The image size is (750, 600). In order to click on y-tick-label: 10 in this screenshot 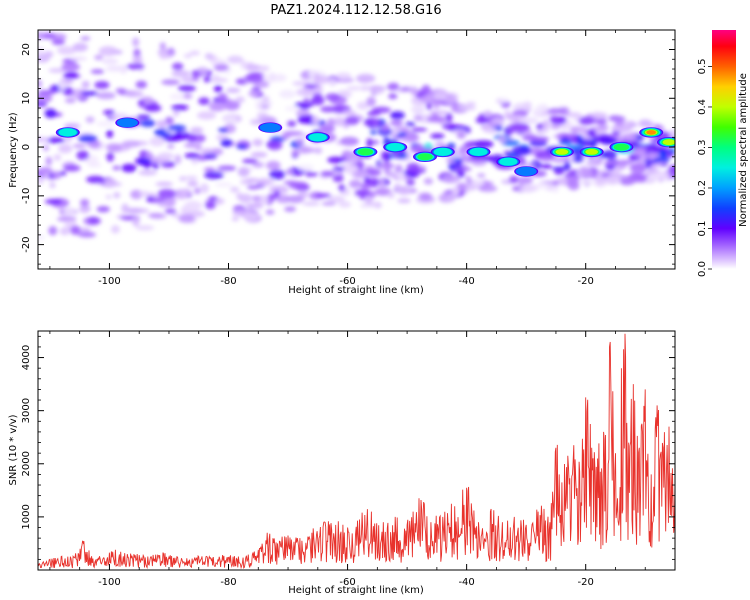, I will do `click(26, 98)`.